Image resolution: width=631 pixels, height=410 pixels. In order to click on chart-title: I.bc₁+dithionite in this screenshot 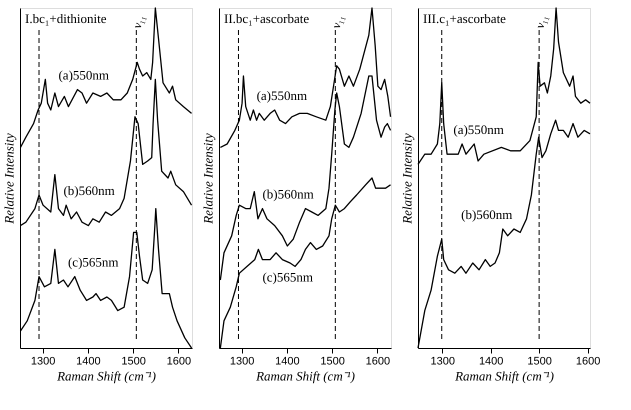, I will do `click(66, 18)`.